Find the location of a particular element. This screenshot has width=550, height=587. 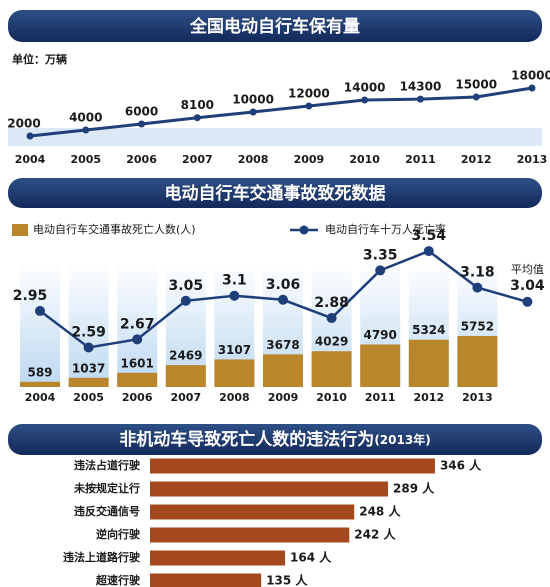

bar-value-label: 2469 is located at coordinates (185, 356).